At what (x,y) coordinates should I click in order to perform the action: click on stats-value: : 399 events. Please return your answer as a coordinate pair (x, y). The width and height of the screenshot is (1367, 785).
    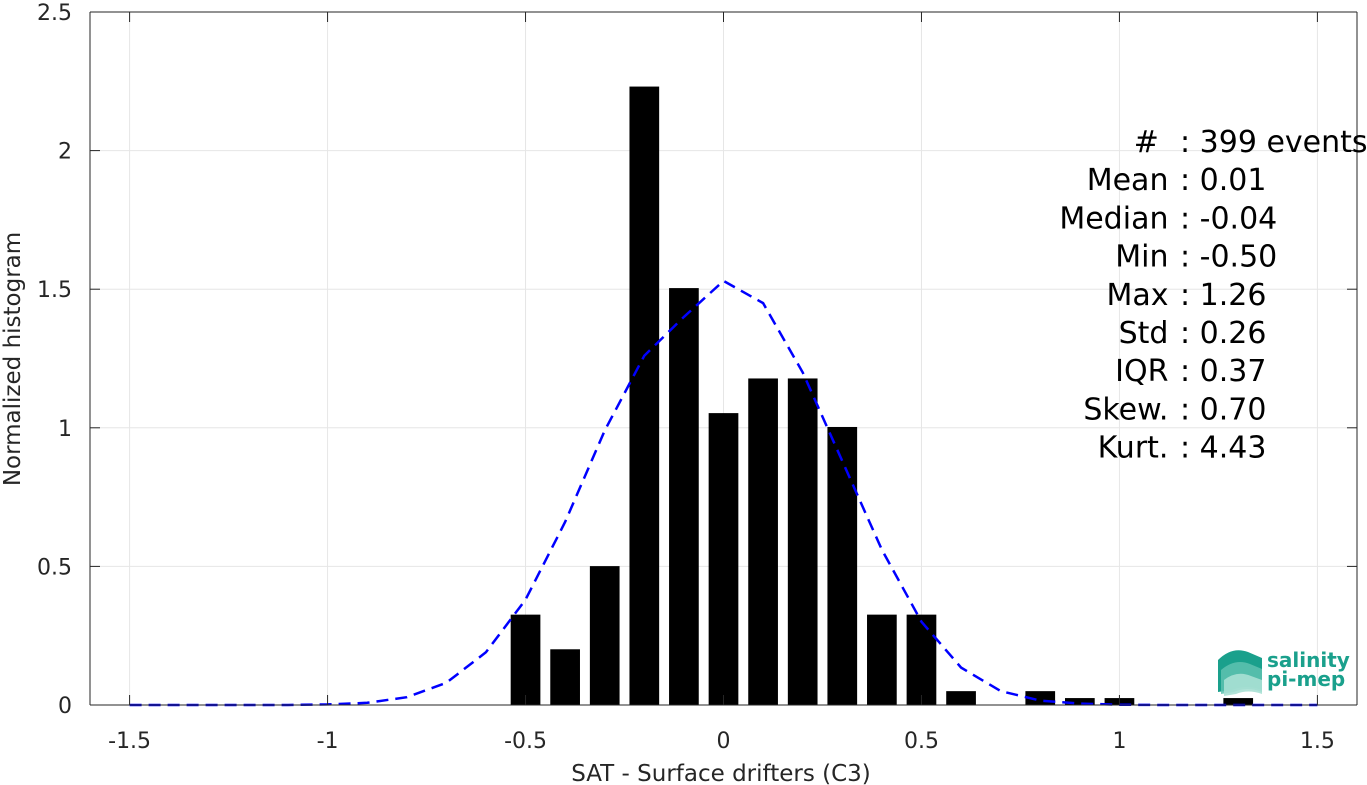
    Looking at the image, I should click on (1273, 142).